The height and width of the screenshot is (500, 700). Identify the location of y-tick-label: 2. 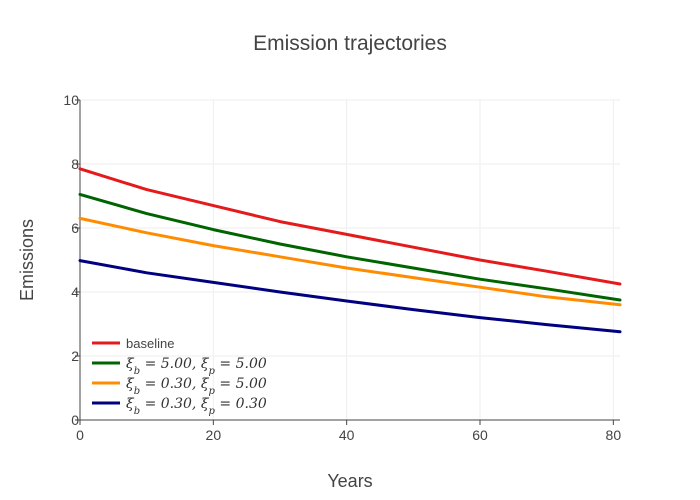
(75, 356).